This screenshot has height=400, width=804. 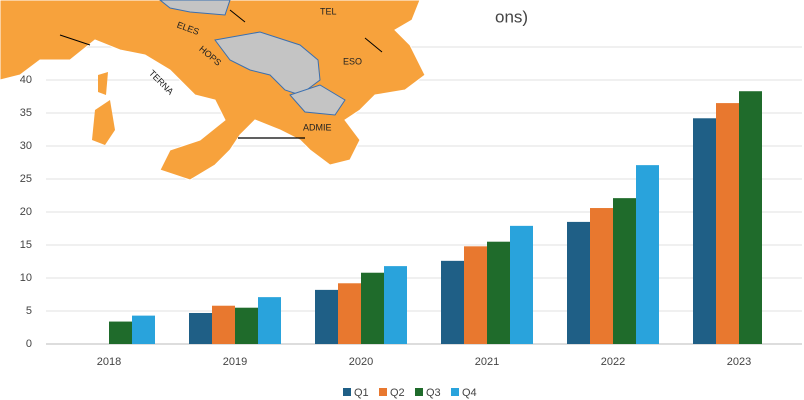 What do you see at coordinates (26, 212) in the screenshot?
I see `y-tick-label: 20` at bounding box center [26, 212].